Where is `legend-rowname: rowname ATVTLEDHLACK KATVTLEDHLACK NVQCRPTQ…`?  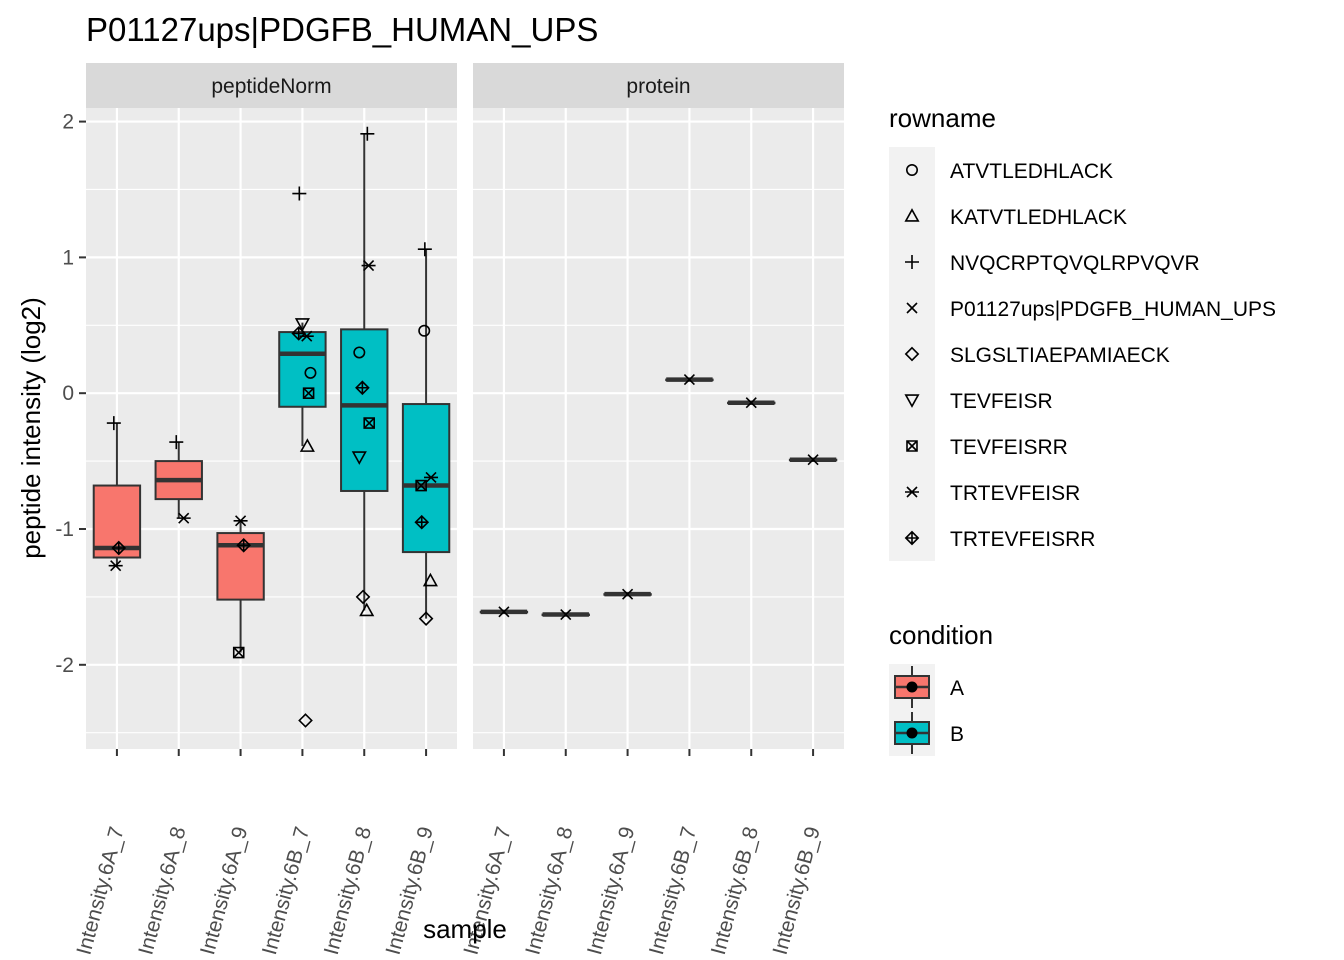
legend-rowname: rowname ATVTLEDHLACK KATVTLEDHLACK NVQCRPTQ… is located at coordinates (1082, 332).